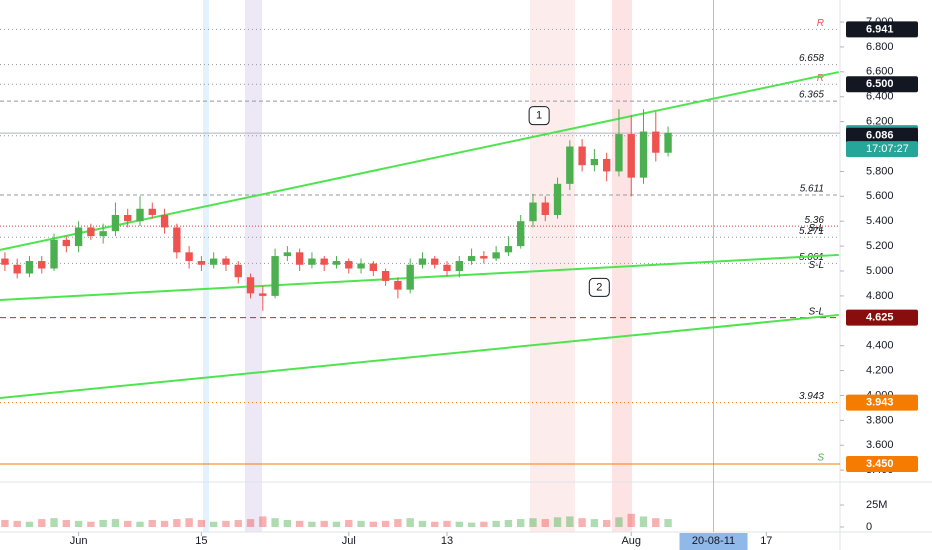  Describe the element at coordinates (880, 370) in the screenshot. I see `y-tick-label: 4.200` at that location.